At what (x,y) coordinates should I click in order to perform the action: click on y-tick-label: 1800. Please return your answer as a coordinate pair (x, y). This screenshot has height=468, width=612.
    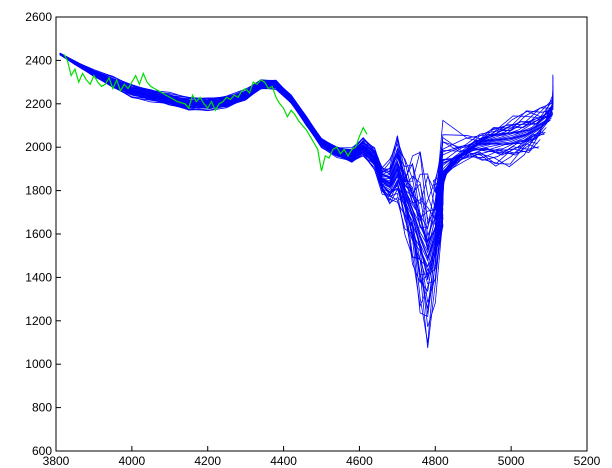
    Looking at the image, I should click on (38, 191).